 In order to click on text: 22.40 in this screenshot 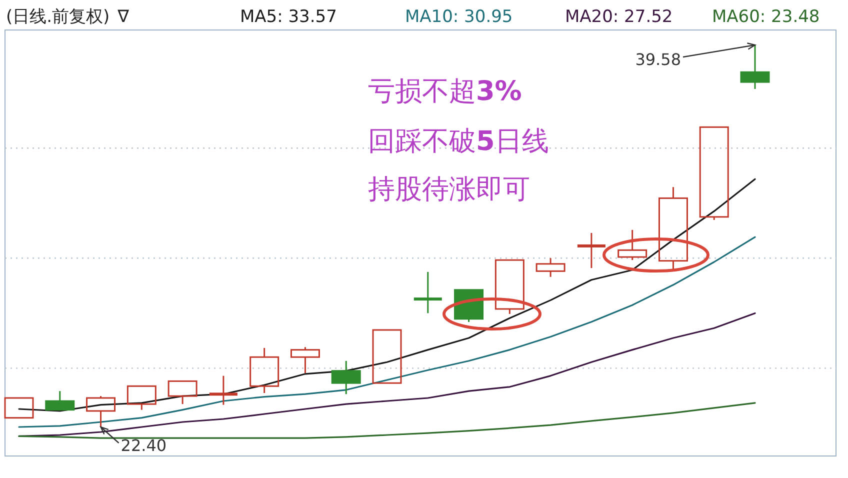, I will do `click(143, 445)`.